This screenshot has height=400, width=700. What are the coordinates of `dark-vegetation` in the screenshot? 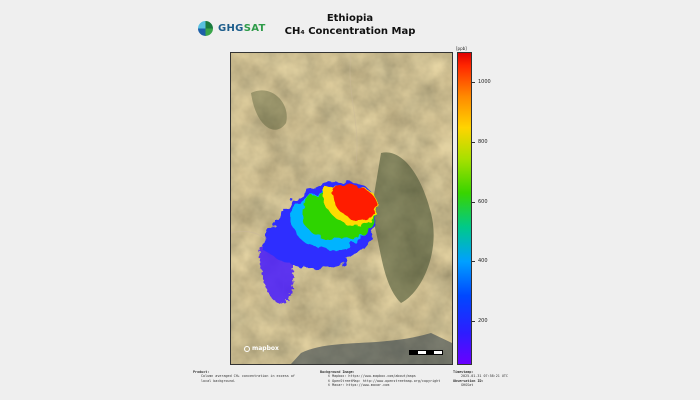 It's located at (402, 227).